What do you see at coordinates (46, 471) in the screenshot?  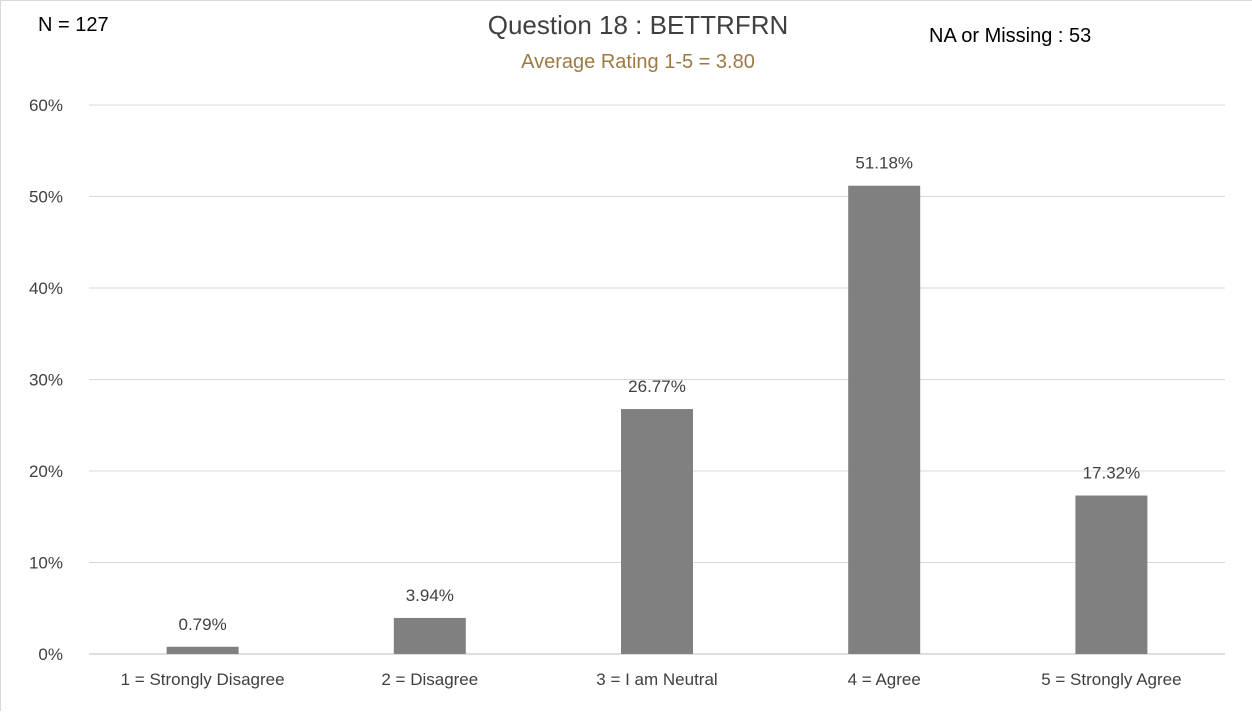 I see `y-tick-label: 20%` at bounding box center [46, 471].